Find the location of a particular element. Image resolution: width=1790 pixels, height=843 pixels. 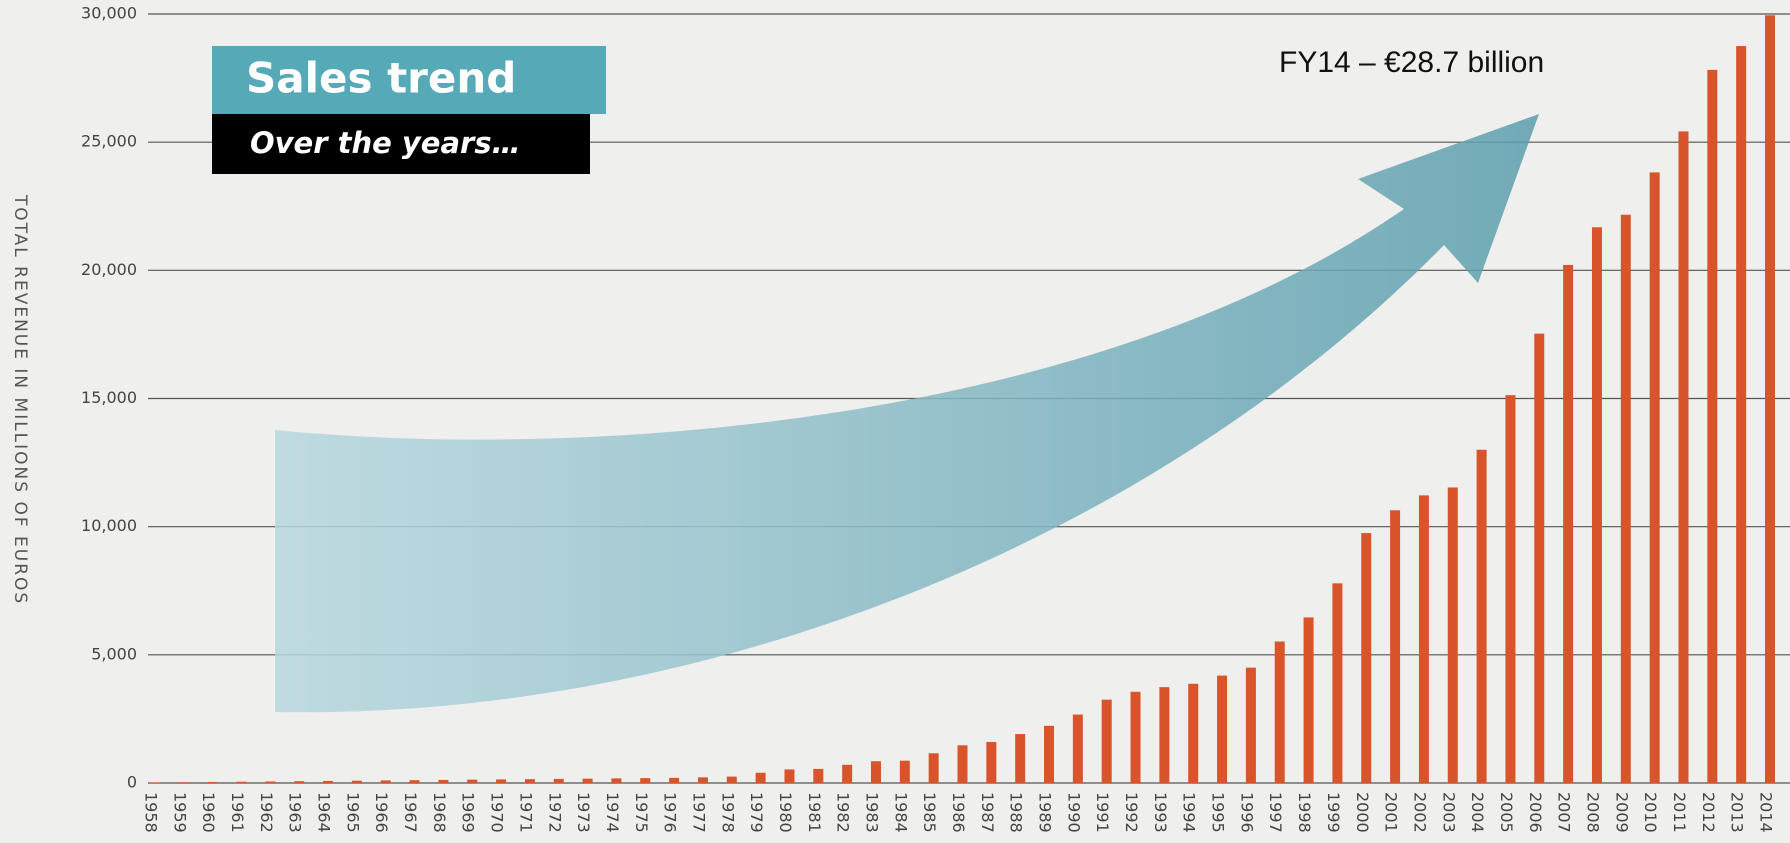

x-tick-label: 1996 is located at coordinates (1246, 812).